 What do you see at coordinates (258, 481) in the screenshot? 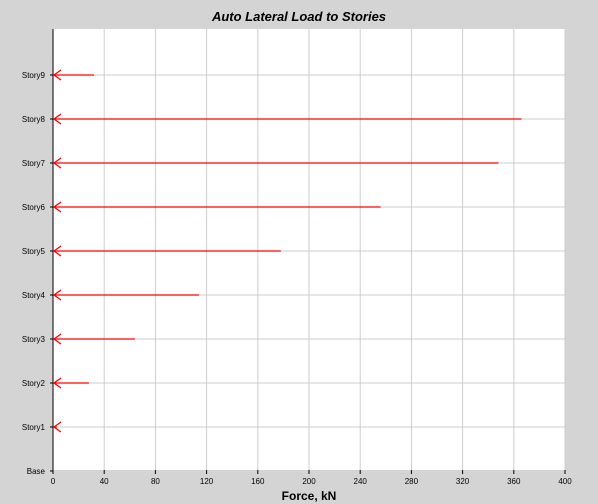
I see `x-tick-label: 160` at bounding box center [258, 481].